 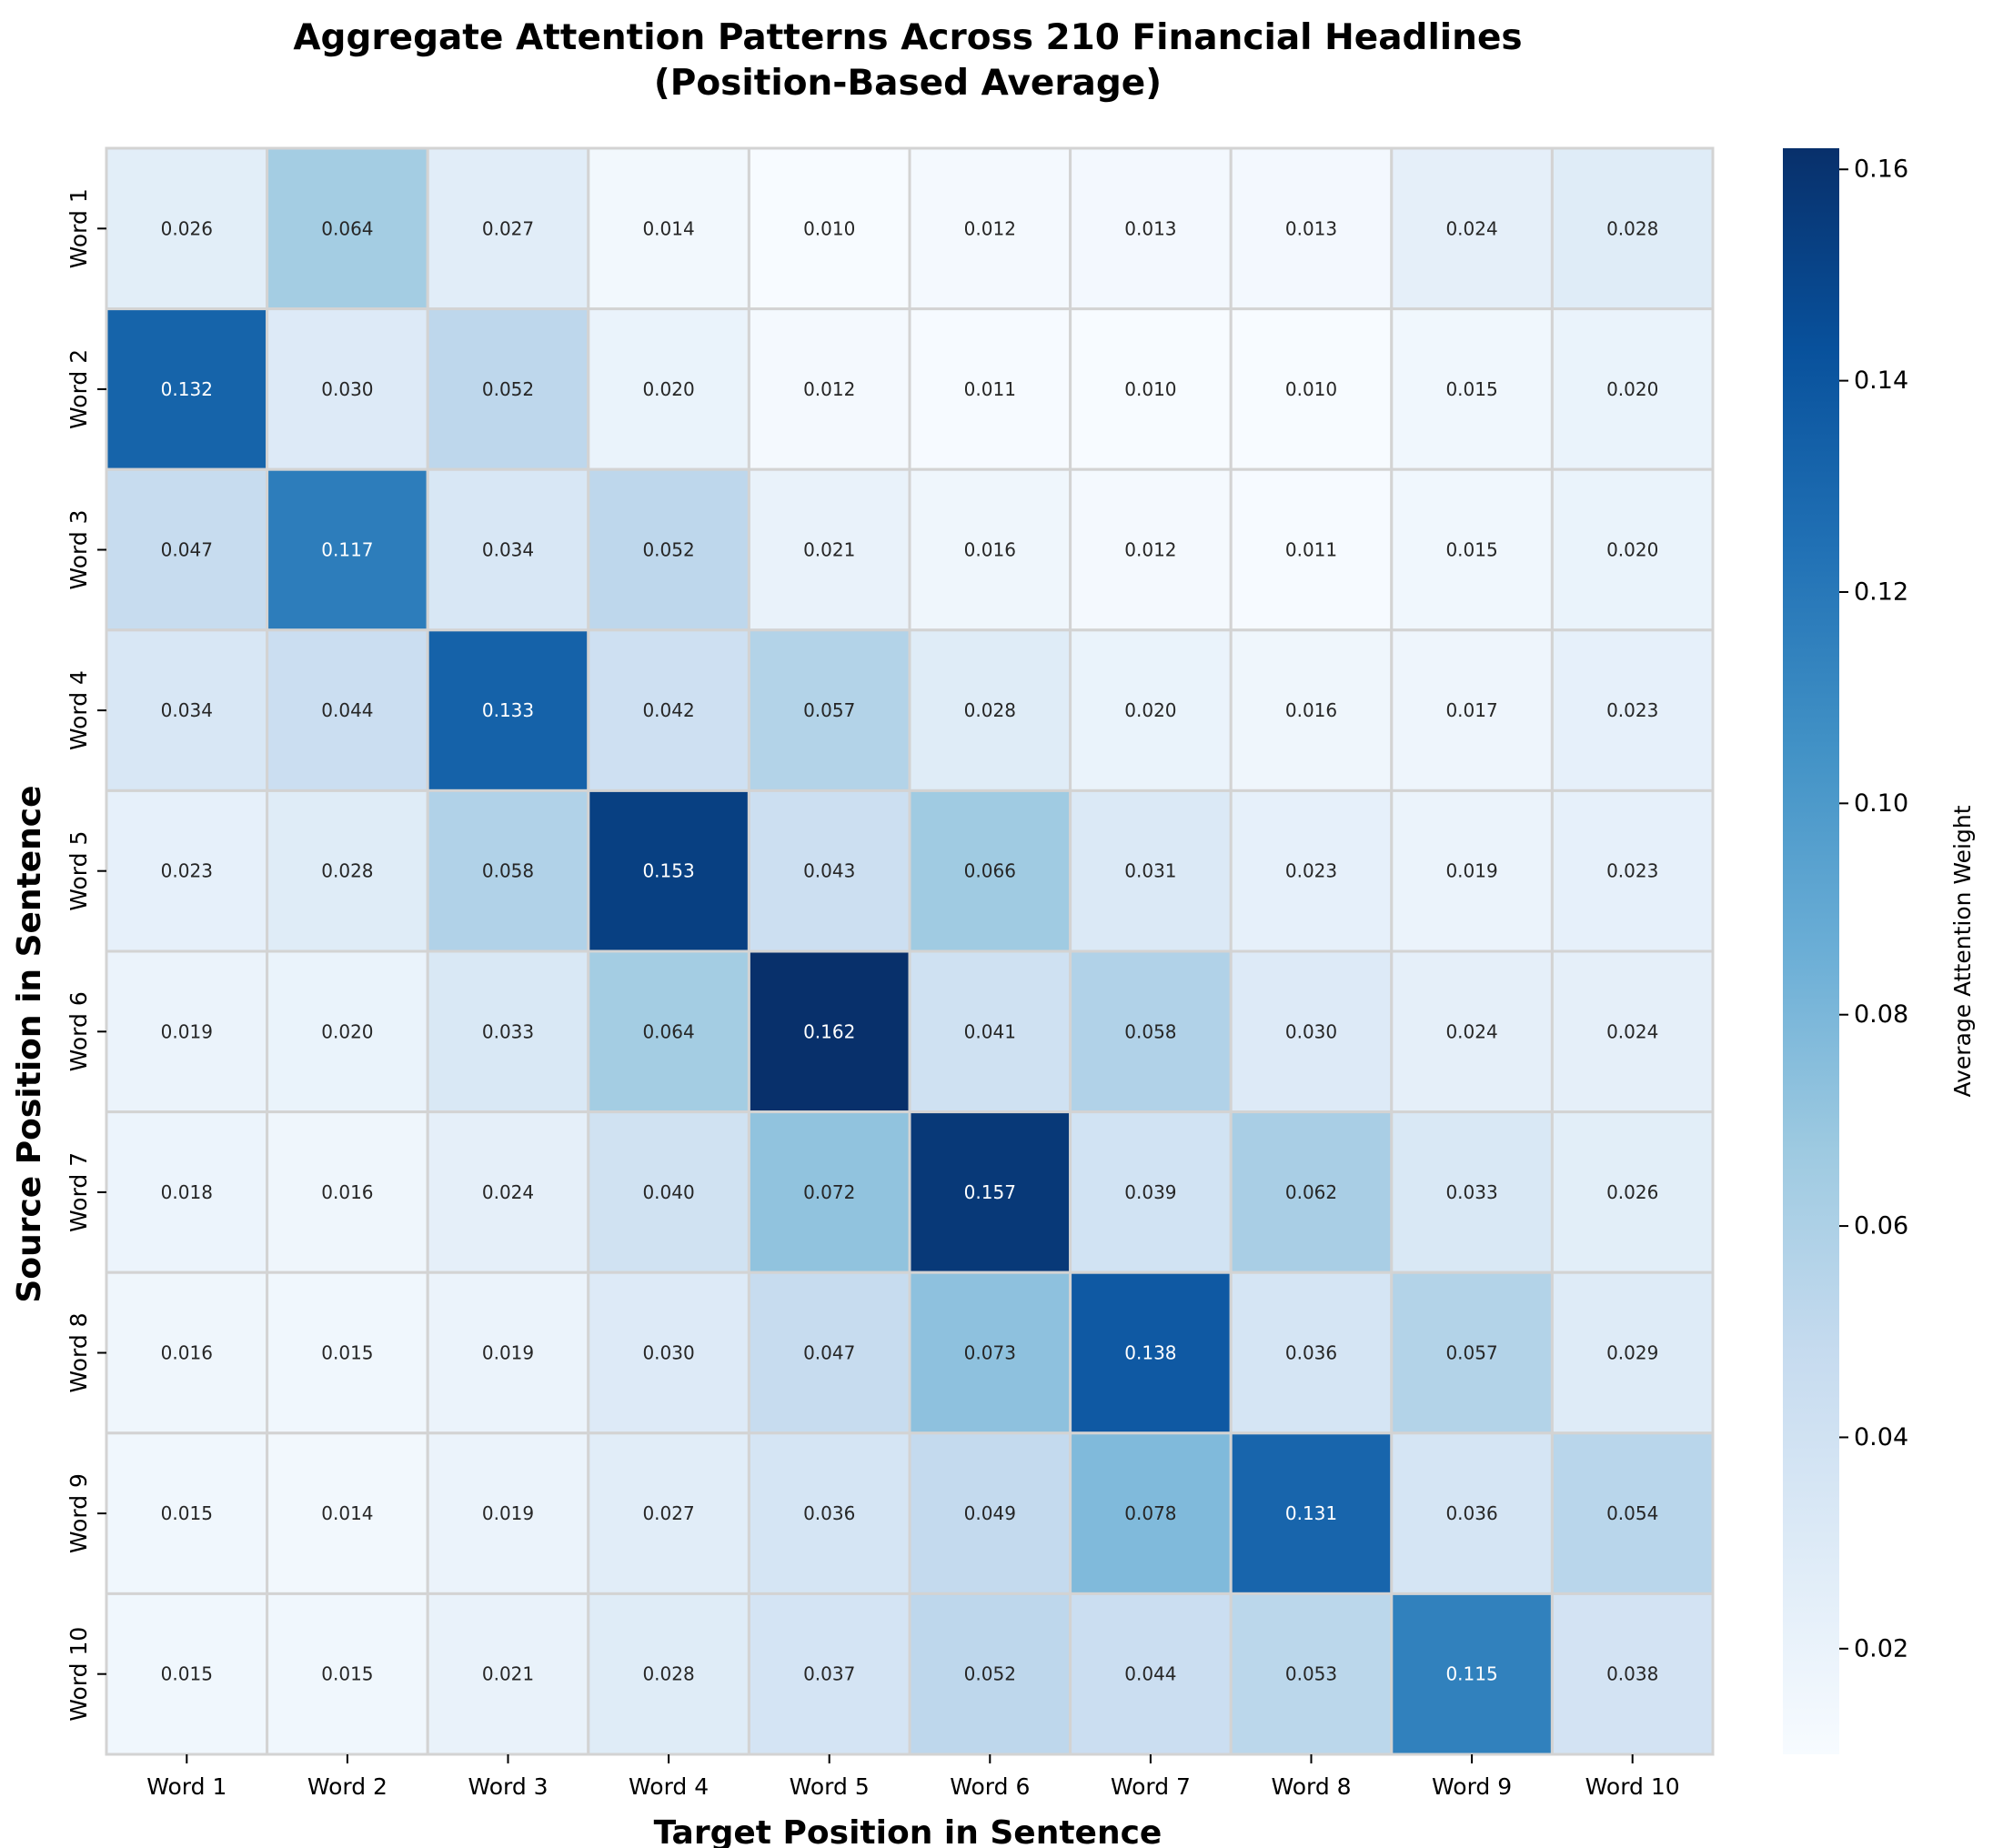 I want to click on cell-value-label: 0.133, so click(x=508, y=710).